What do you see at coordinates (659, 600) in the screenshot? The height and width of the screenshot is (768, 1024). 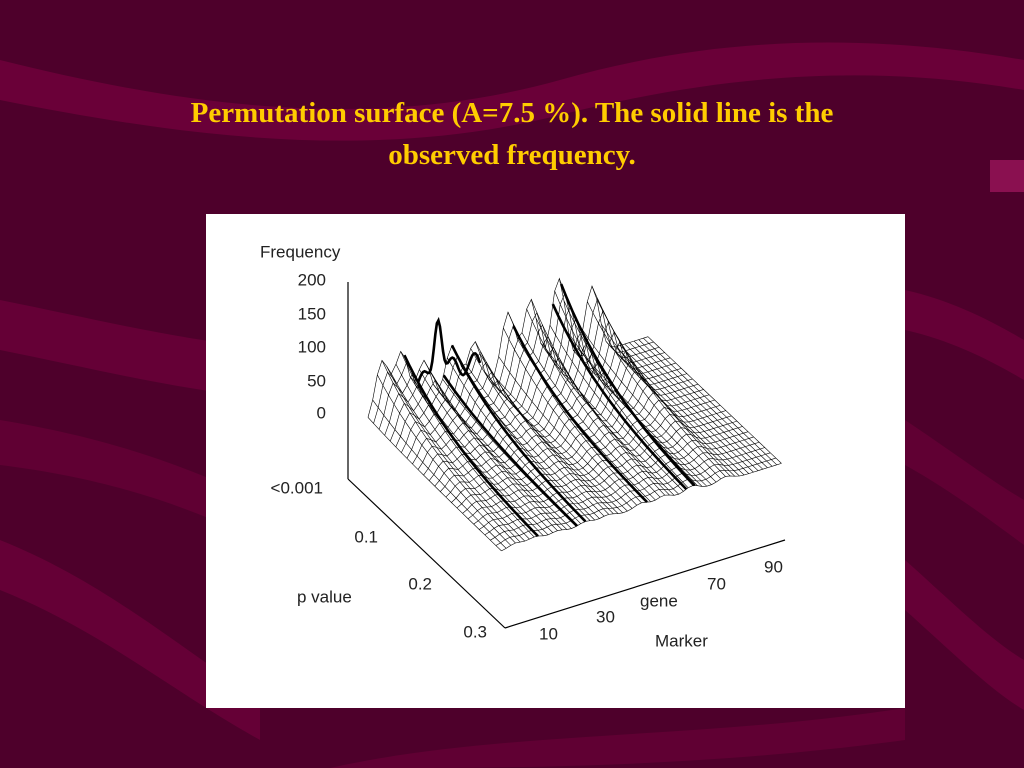 I see `x-axis-label: gene` at bounding box center [659, 600].